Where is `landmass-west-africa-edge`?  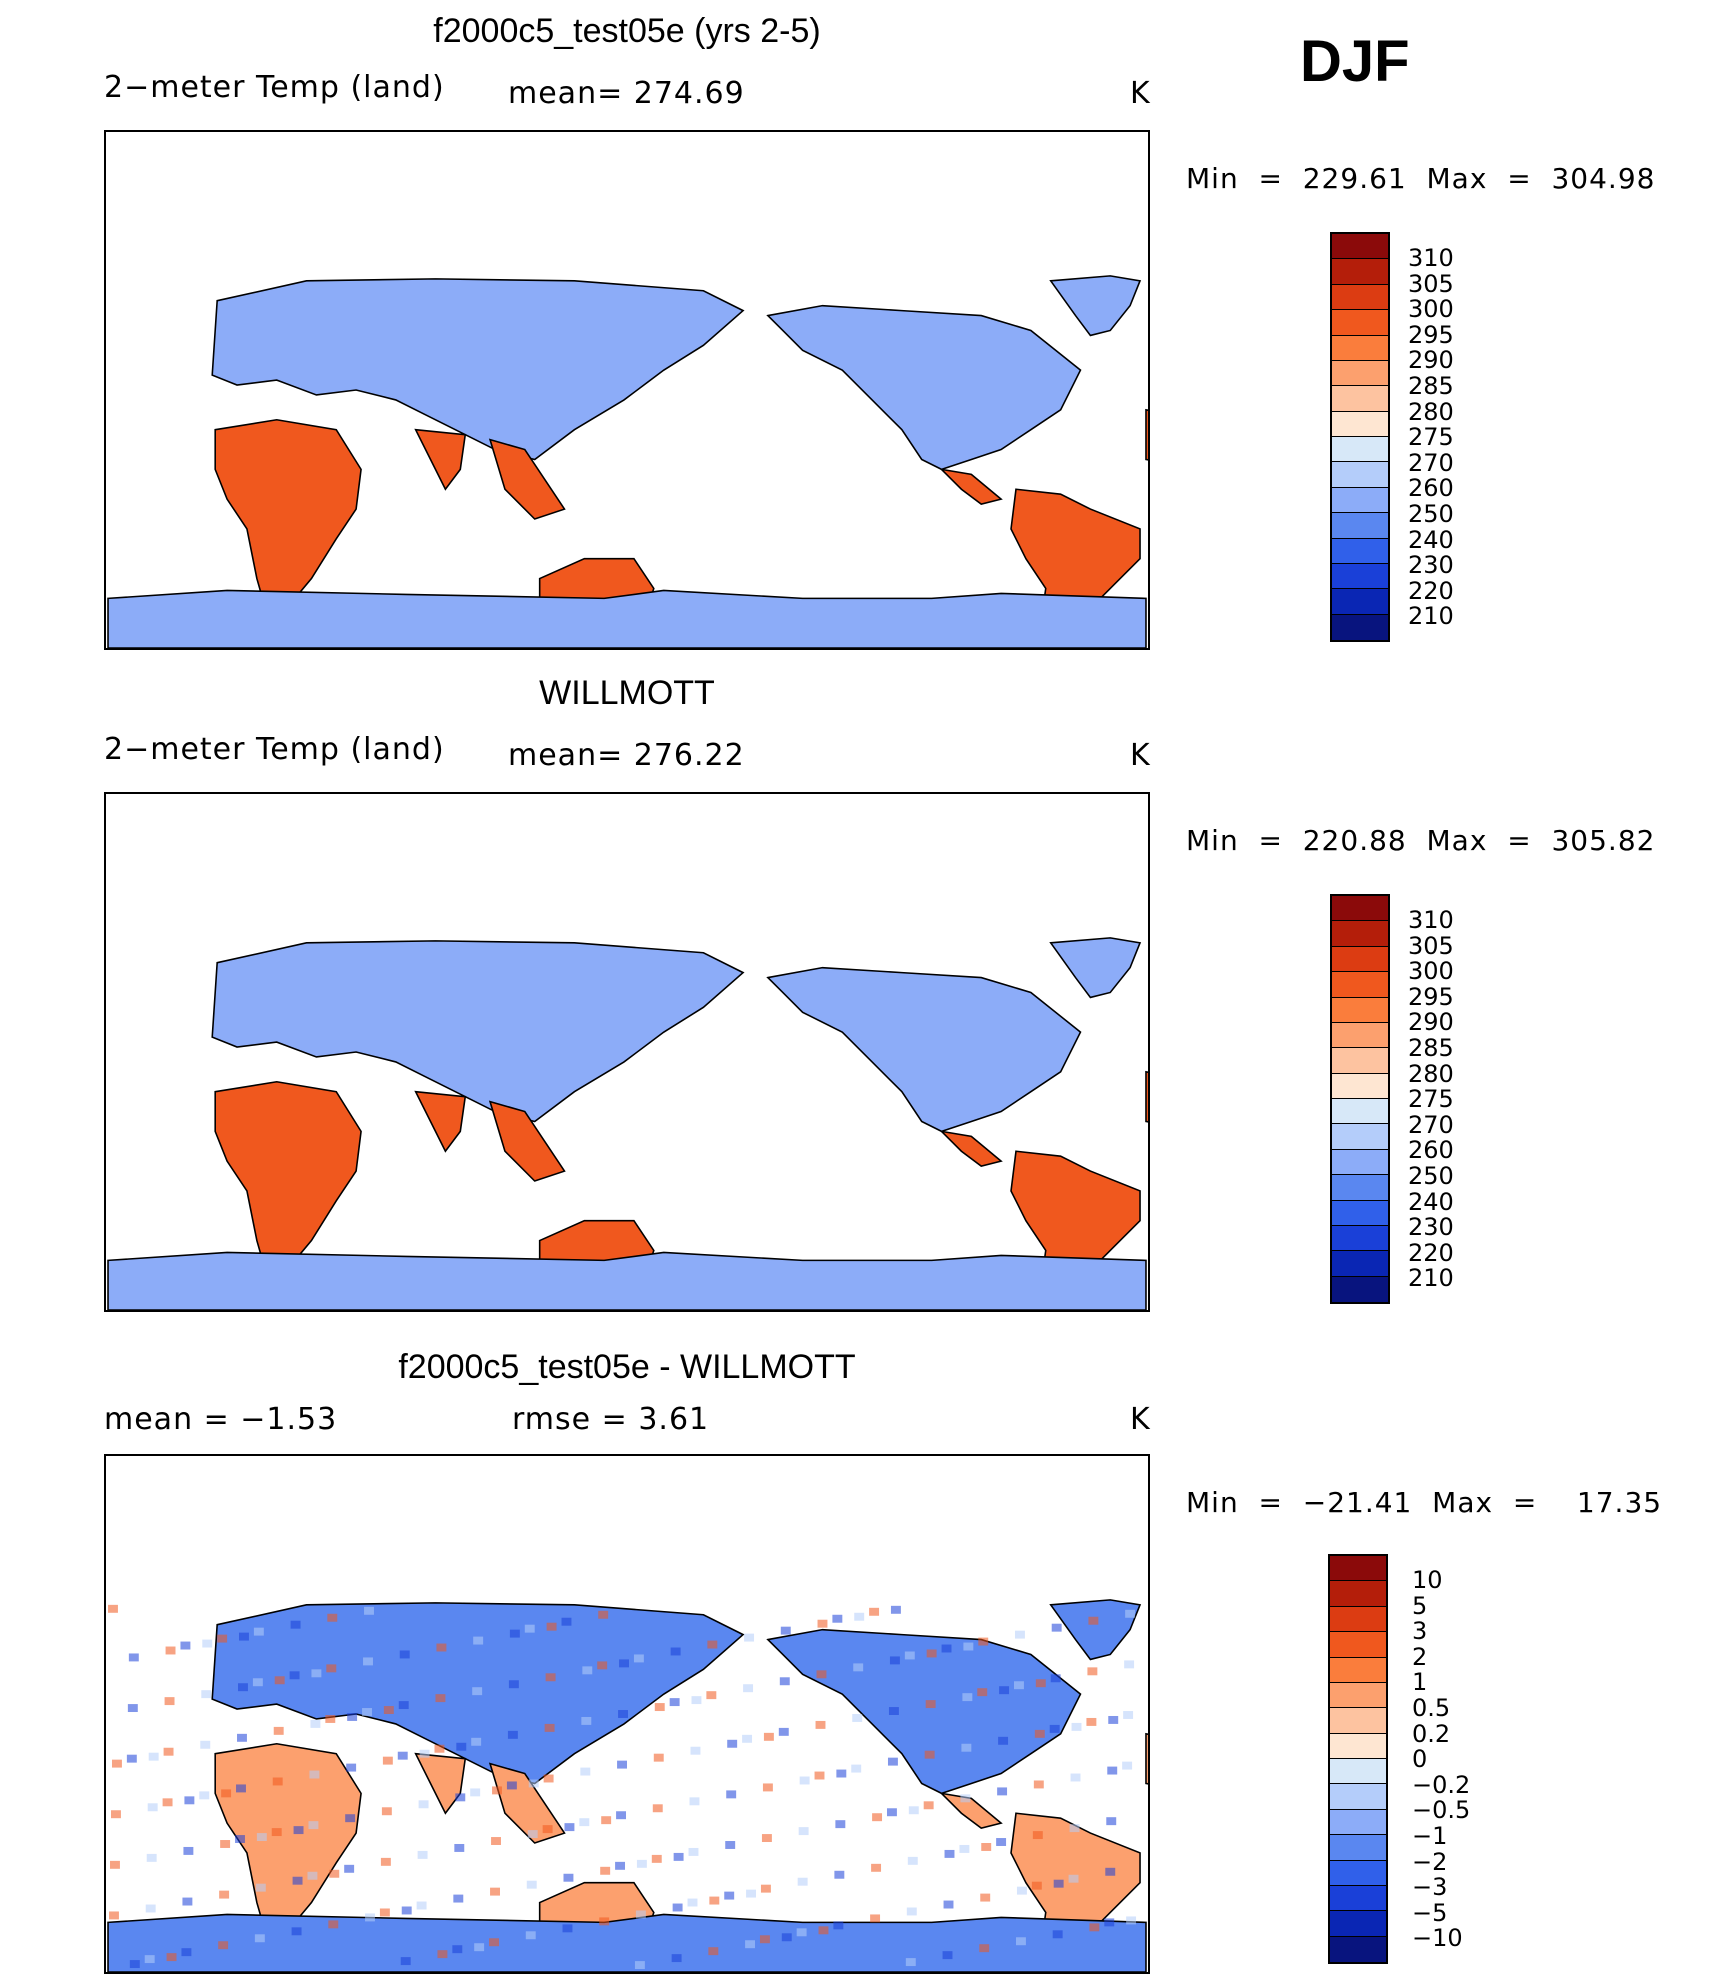
landmass-west-africa-edge is located at coordinates (1146, 1096).